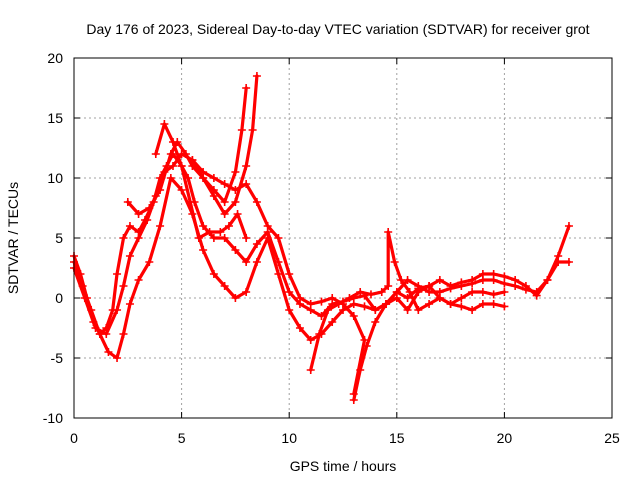  What do you see at coordinates (53, 418) in the screenshot?
I see `y-tick-label: -10` at bounding box center [53, 418].